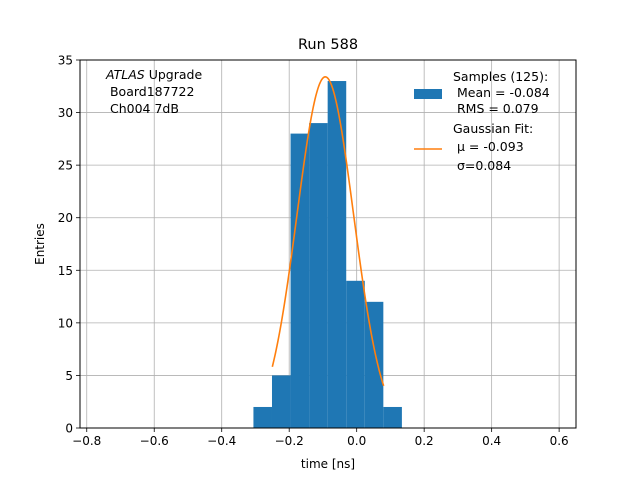  Describe the element at coordinates (328, 464) in the screenshot. I see `x-axis-label: time [ns]` at that location.